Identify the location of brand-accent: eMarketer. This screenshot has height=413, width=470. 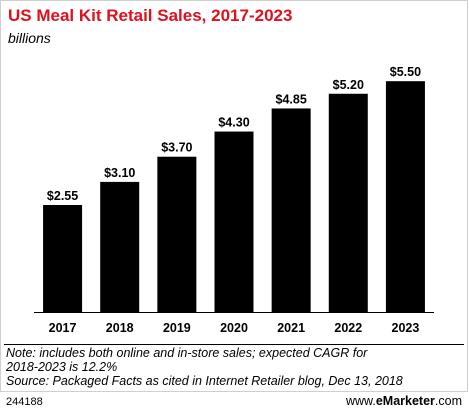
(405, 401).